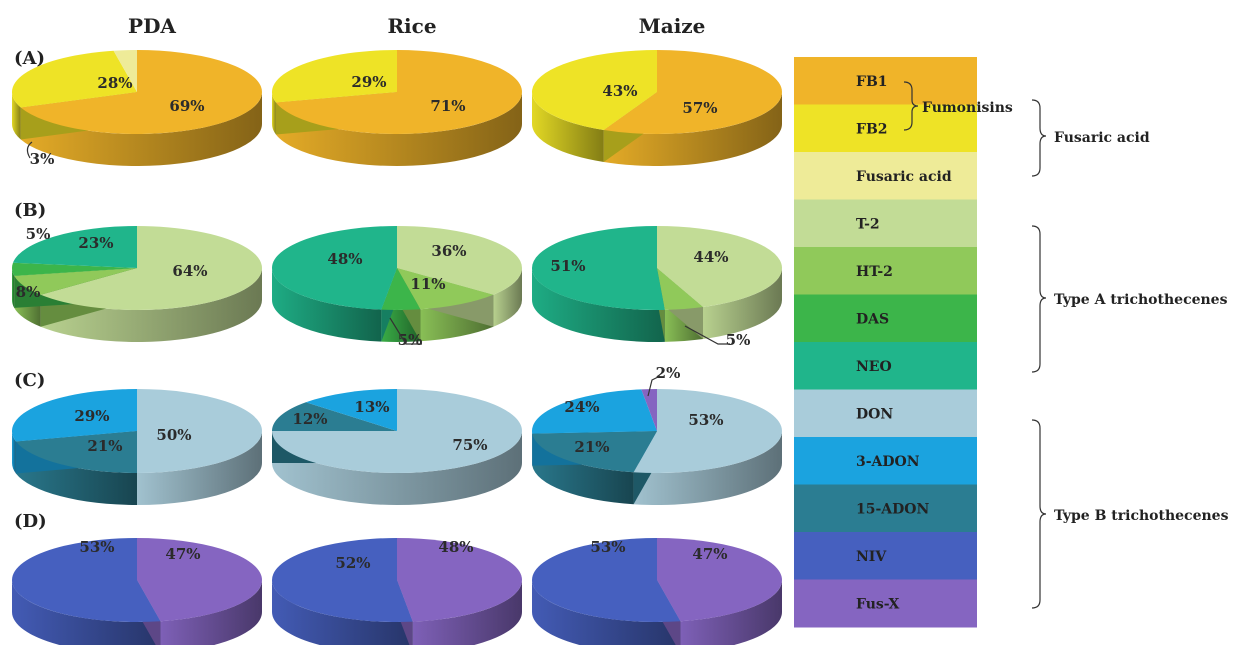  What do you see at coordinates (871, 557) in the screenshot?
I see `legend-label-niv: NIV` at bounding box center [871, 557].